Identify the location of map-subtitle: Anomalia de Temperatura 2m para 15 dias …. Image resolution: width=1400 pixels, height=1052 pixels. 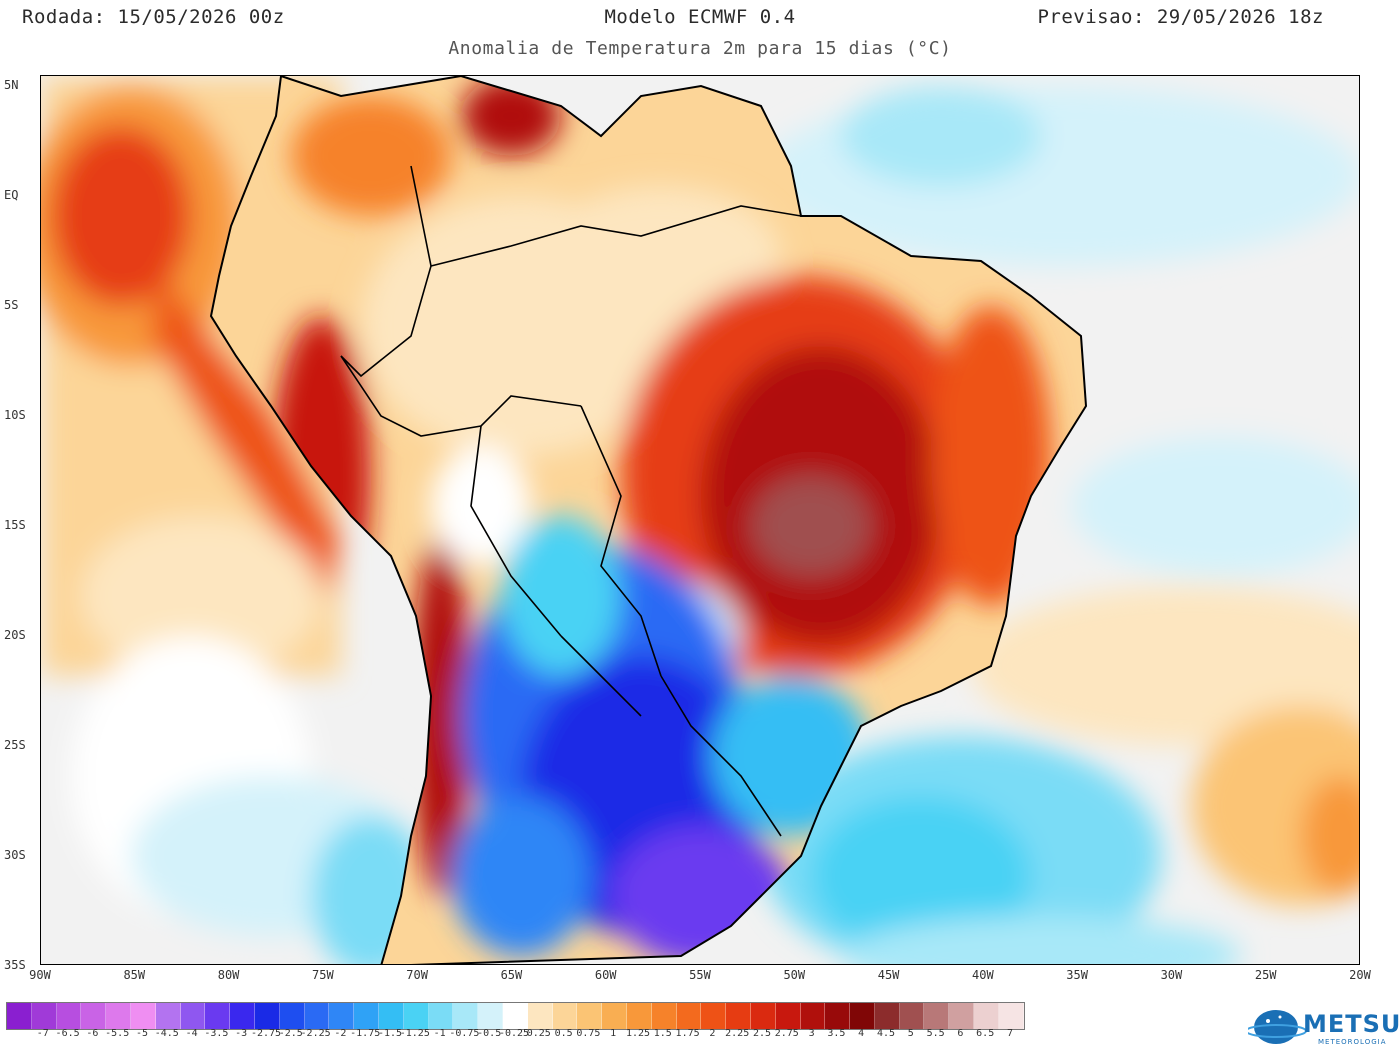
(700, 48).